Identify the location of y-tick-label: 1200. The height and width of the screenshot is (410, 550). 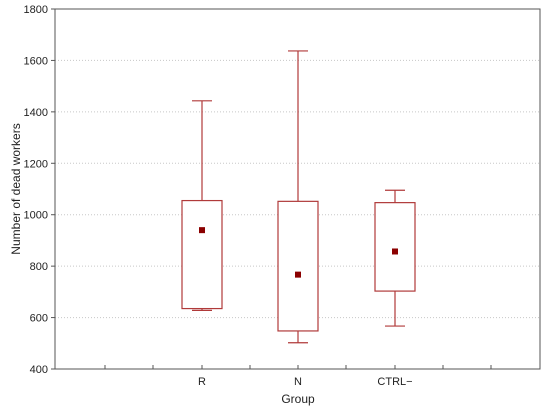
(36, 164).